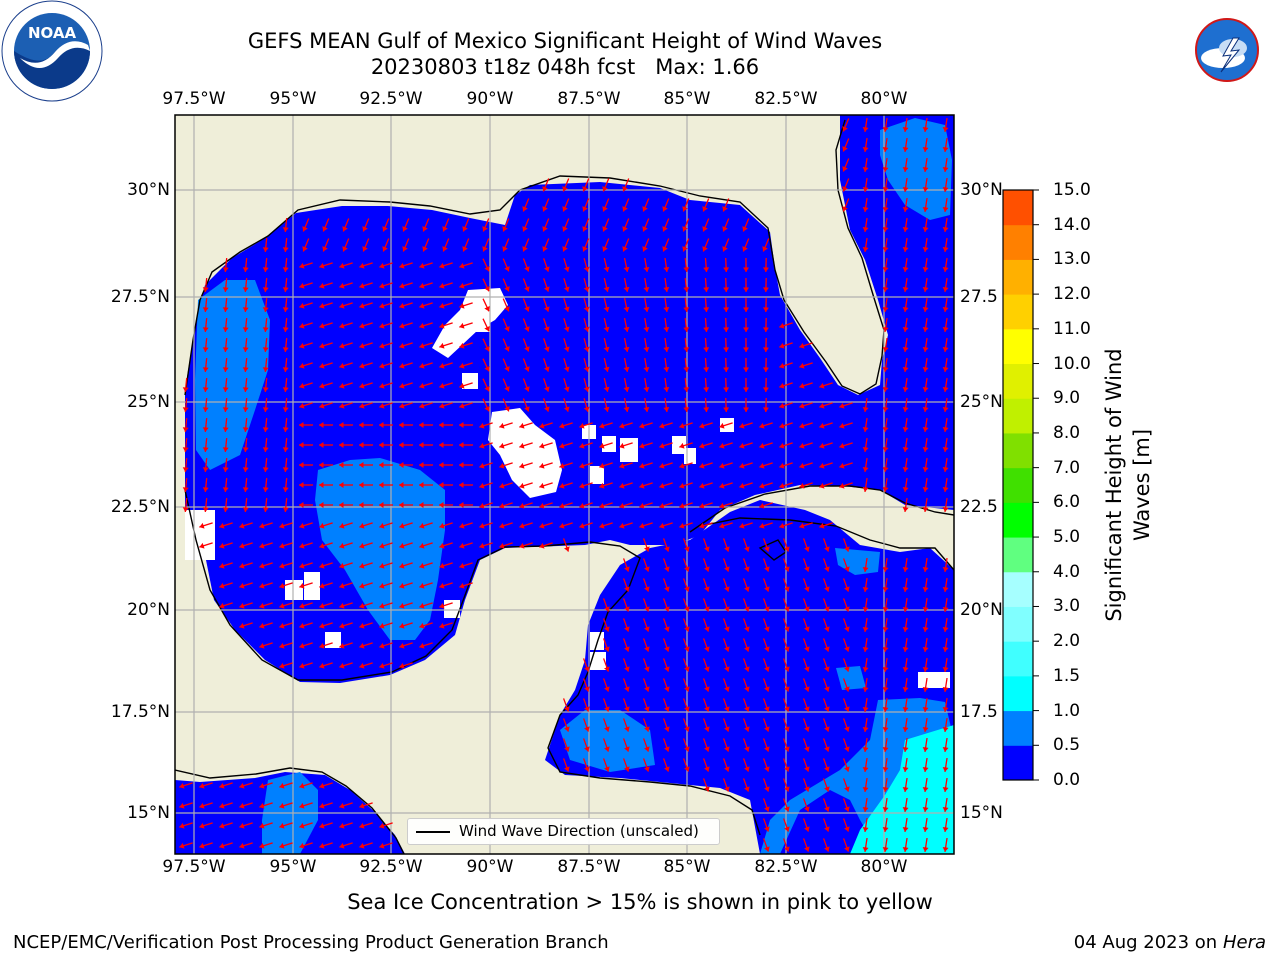 The height and width of the screenshot is (960, 1280). Describe the element at coordinates (981, 813) in the screenshot. I see `lat-label-right: 15°N` at that location.